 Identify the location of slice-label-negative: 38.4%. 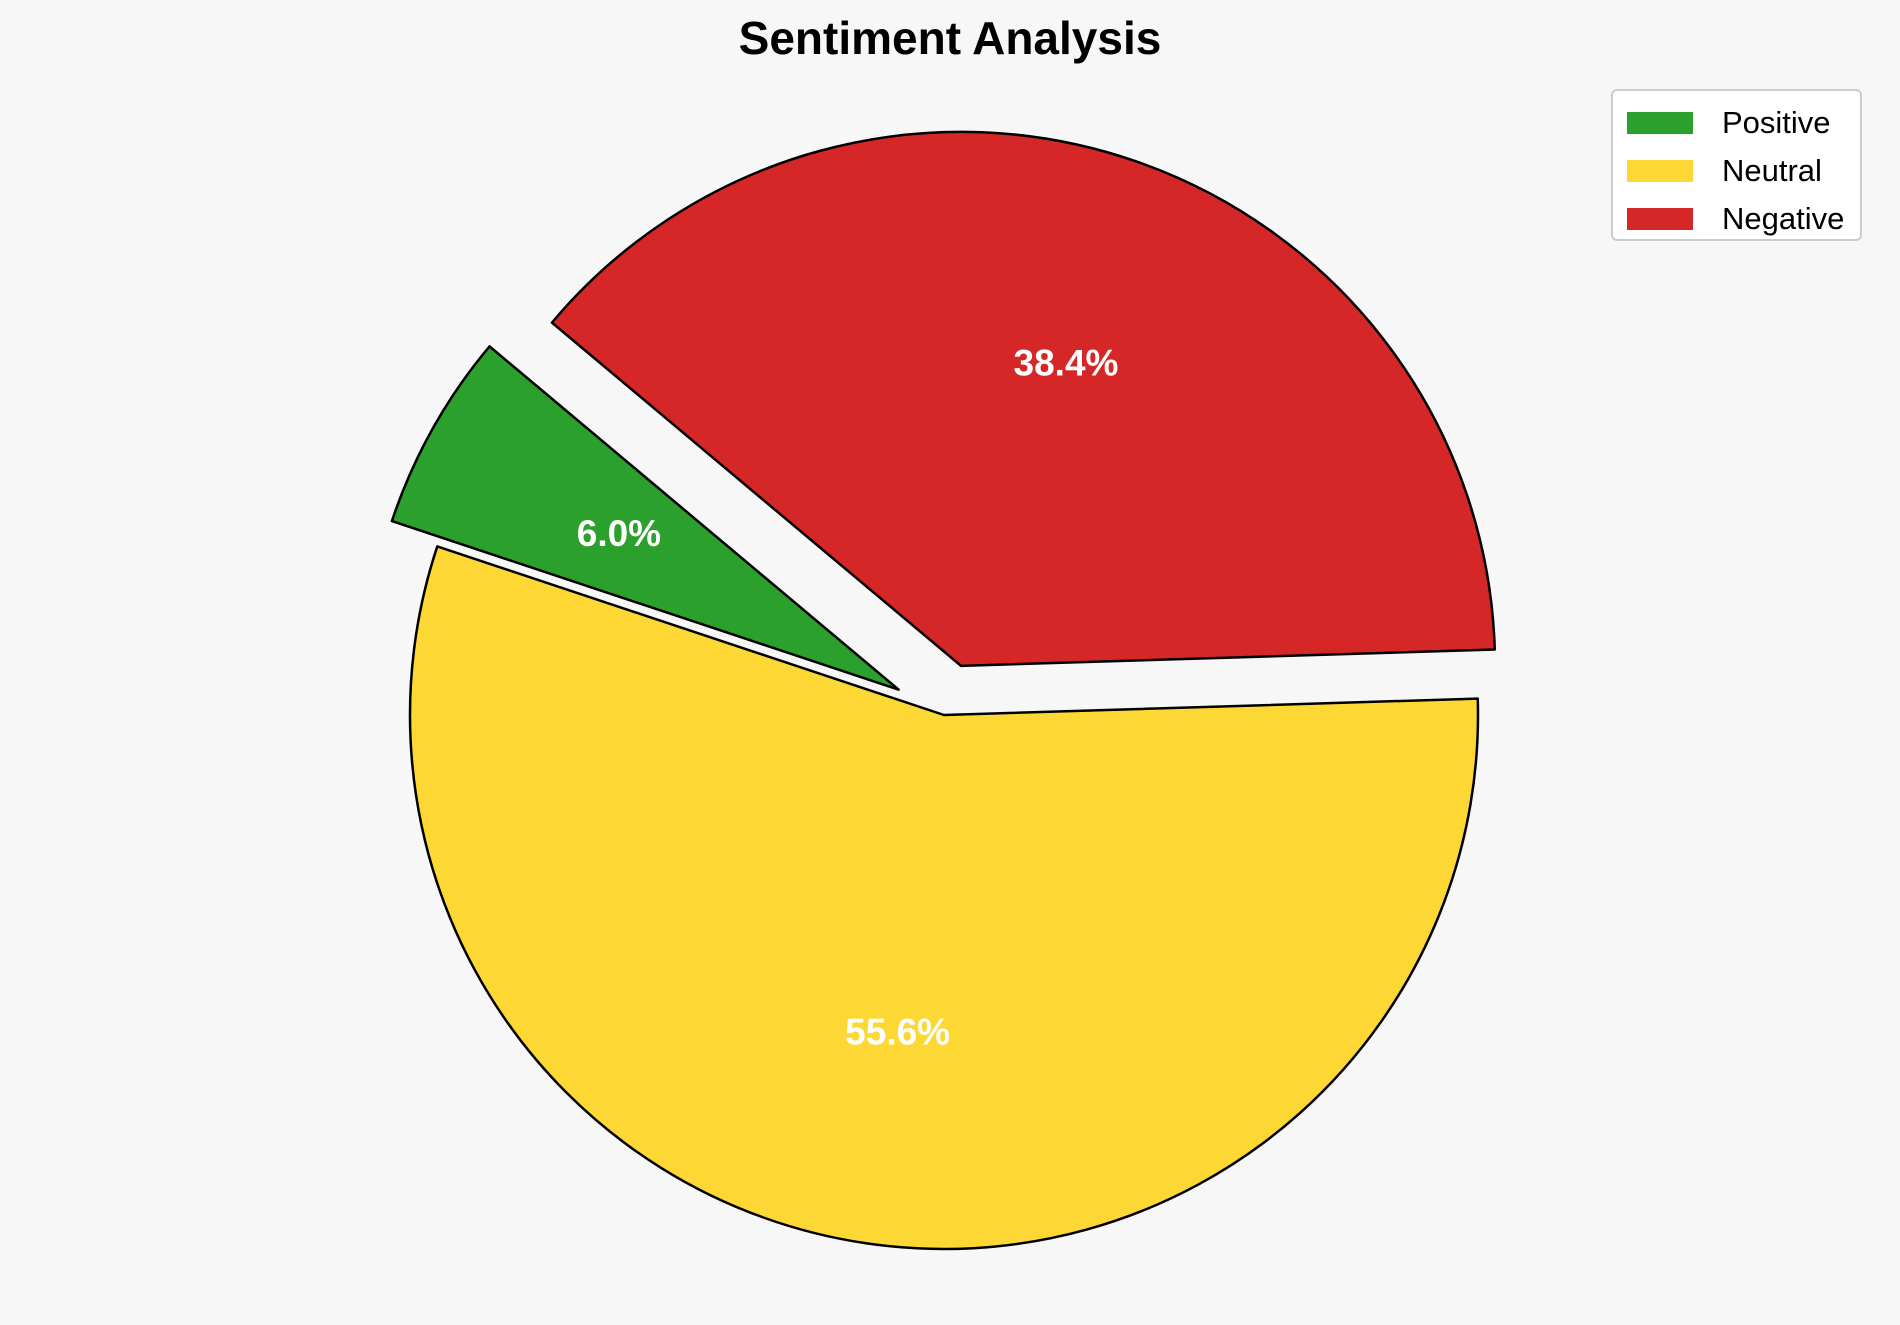
(1066, 363).